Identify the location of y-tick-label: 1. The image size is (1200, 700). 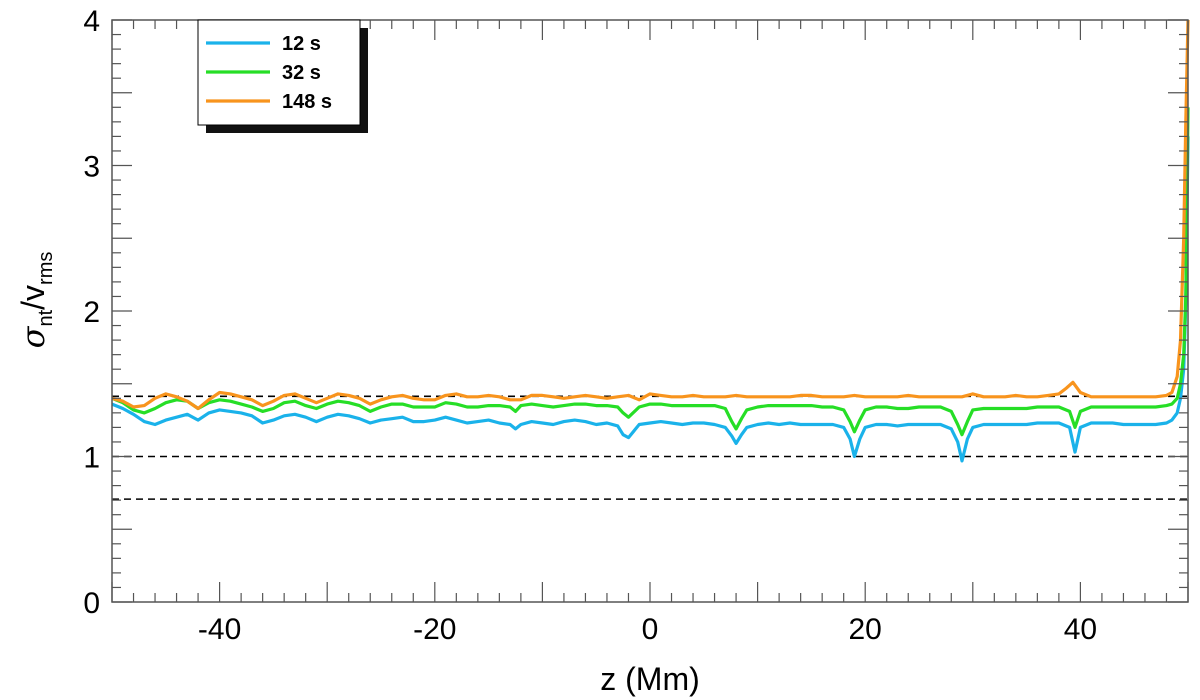
(91, 458).